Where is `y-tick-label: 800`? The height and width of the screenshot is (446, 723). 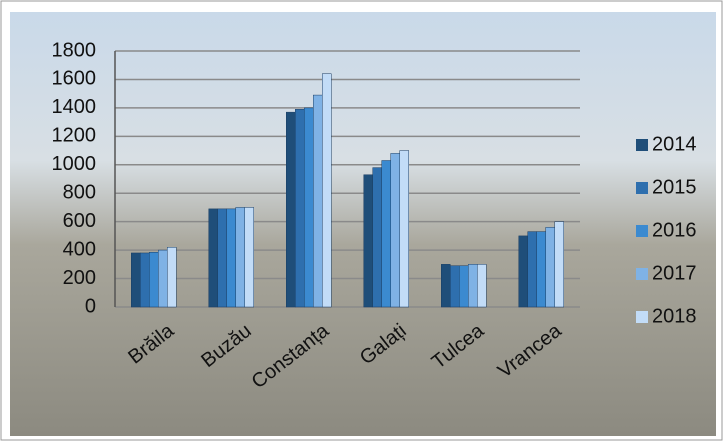 y-tick-label: 800 is located at coordinates (79, 193).